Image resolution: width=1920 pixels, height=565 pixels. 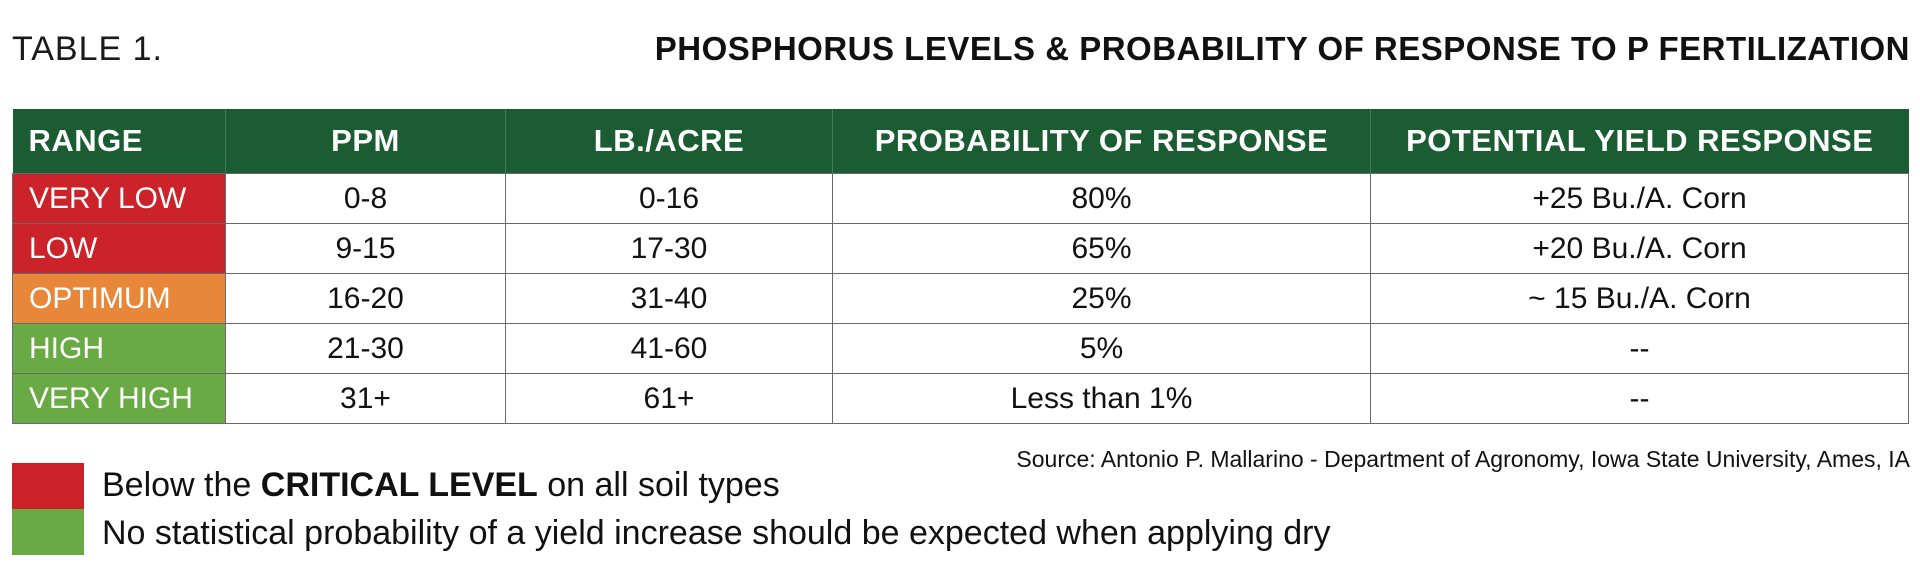 What do you see at coordinates (669, 348) in the screenshot?
I see `lb-acre-cell: 41-60` at bounding box center [669, 348].